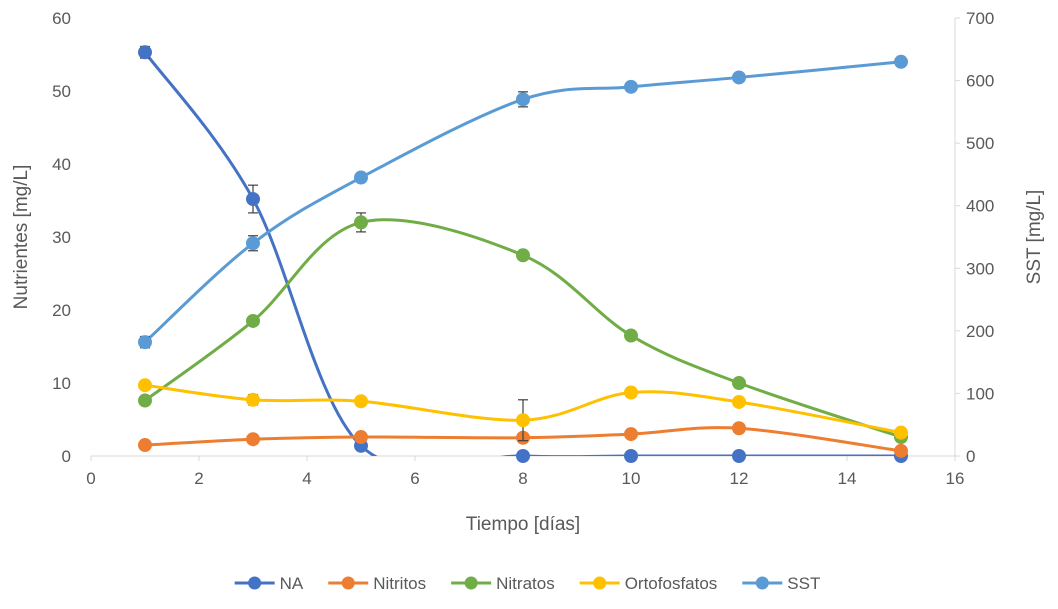 The image size is (1058, 609). Describe the element at coordinates (980, 206) in the screenshot. I see `y-right-tick-label: 400` at that location.